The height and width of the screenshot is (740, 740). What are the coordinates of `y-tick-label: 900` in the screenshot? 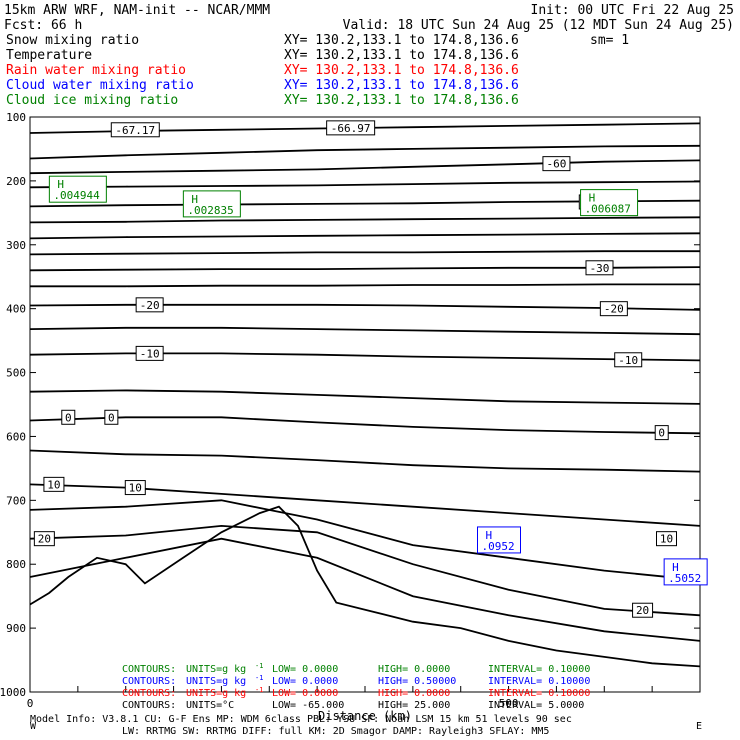 It's located at (16, 628).